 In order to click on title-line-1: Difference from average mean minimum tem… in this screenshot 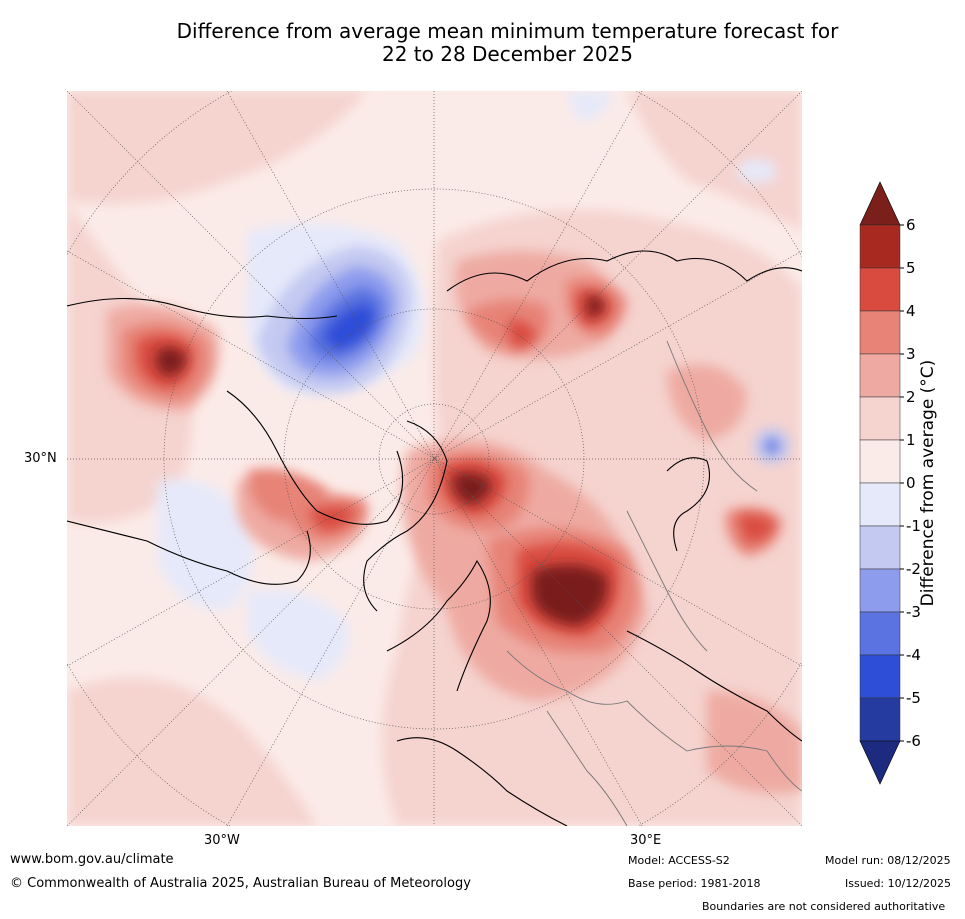, I will do `click(507, 31)`.